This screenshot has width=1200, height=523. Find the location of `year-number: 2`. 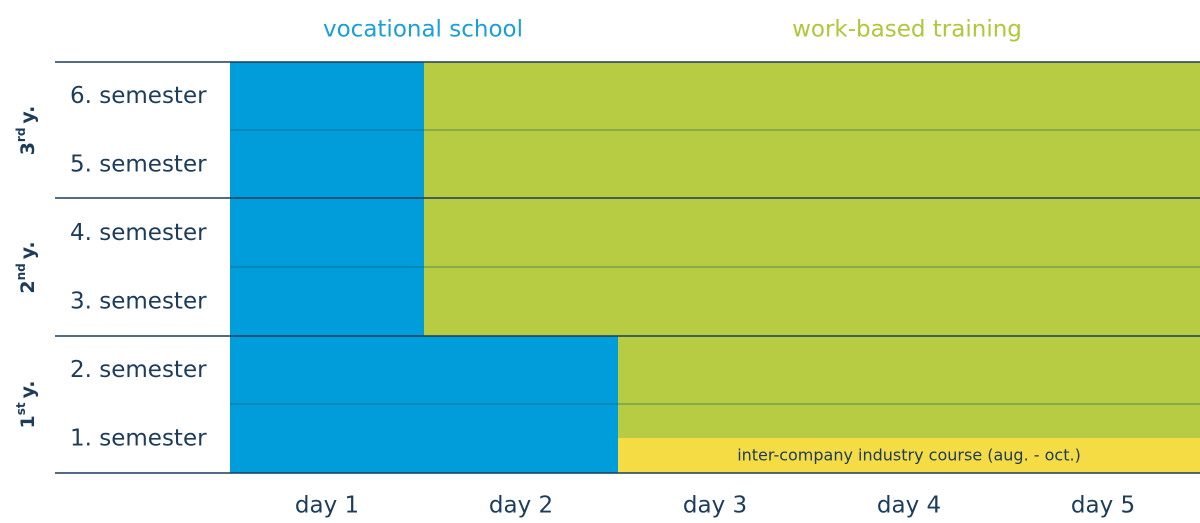

year-number: 2 is located at coordinates (28, 286).